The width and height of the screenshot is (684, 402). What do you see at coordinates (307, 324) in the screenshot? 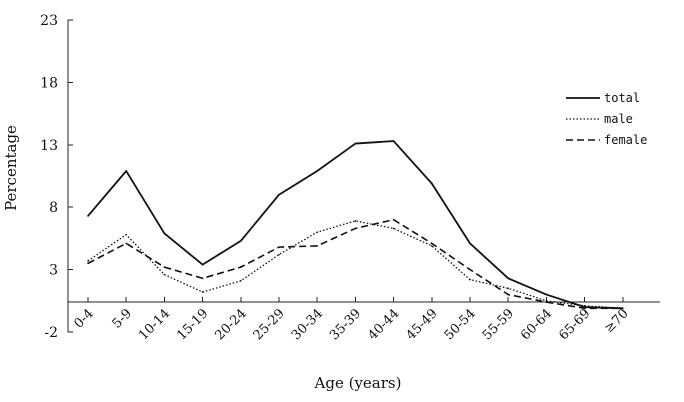
I see `x-tick-label: 30-34` at bounding box center [307, 324].